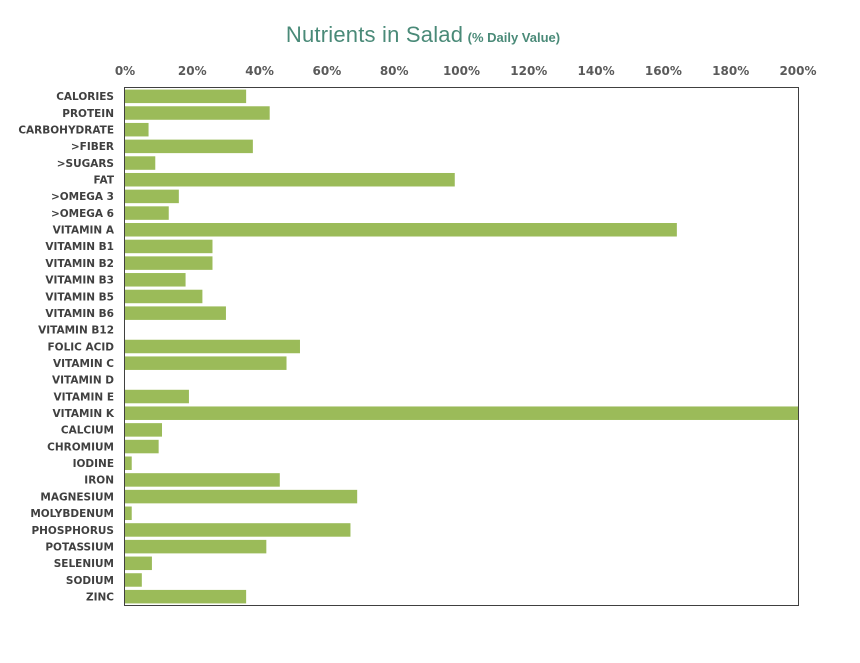 Image resolution: width=860 pixels, height=663 pixels. What do you see at coordinates (189, 146) in the screenshot?
I see `bar-fiber` at bounding box center [189, 146].